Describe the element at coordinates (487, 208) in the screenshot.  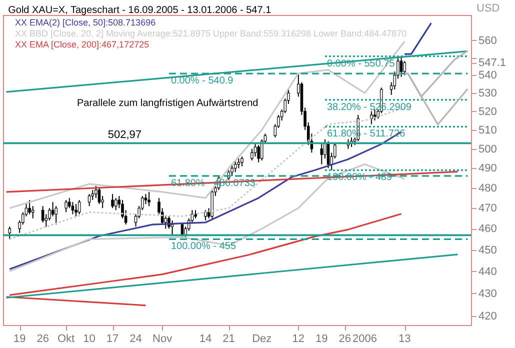
I see `y-tick-label: 470` at that location.